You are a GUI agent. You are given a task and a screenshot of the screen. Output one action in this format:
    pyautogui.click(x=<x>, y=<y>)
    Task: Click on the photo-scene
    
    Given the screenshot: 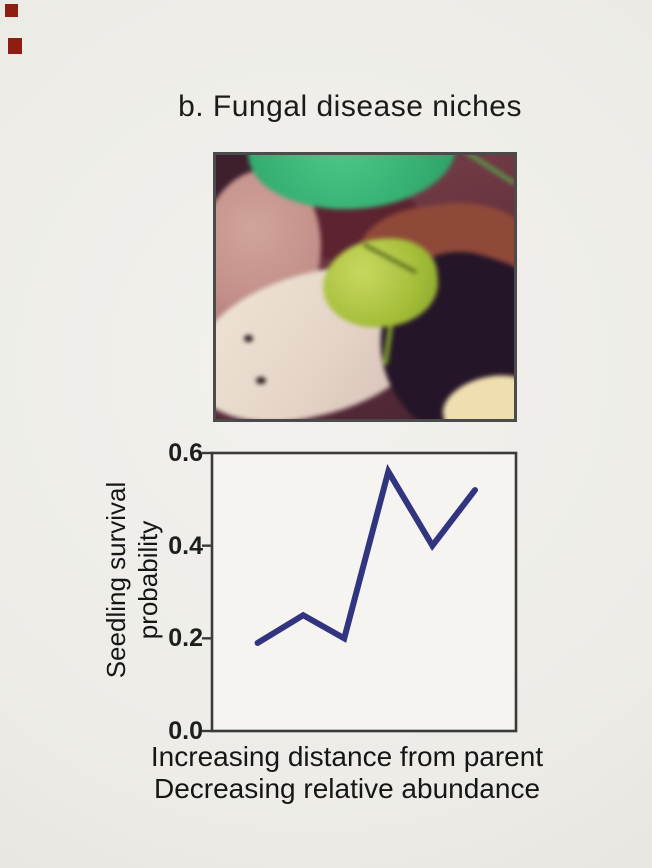 What is the action you would take?
    pyautogui.click(x=365, y=287)
    